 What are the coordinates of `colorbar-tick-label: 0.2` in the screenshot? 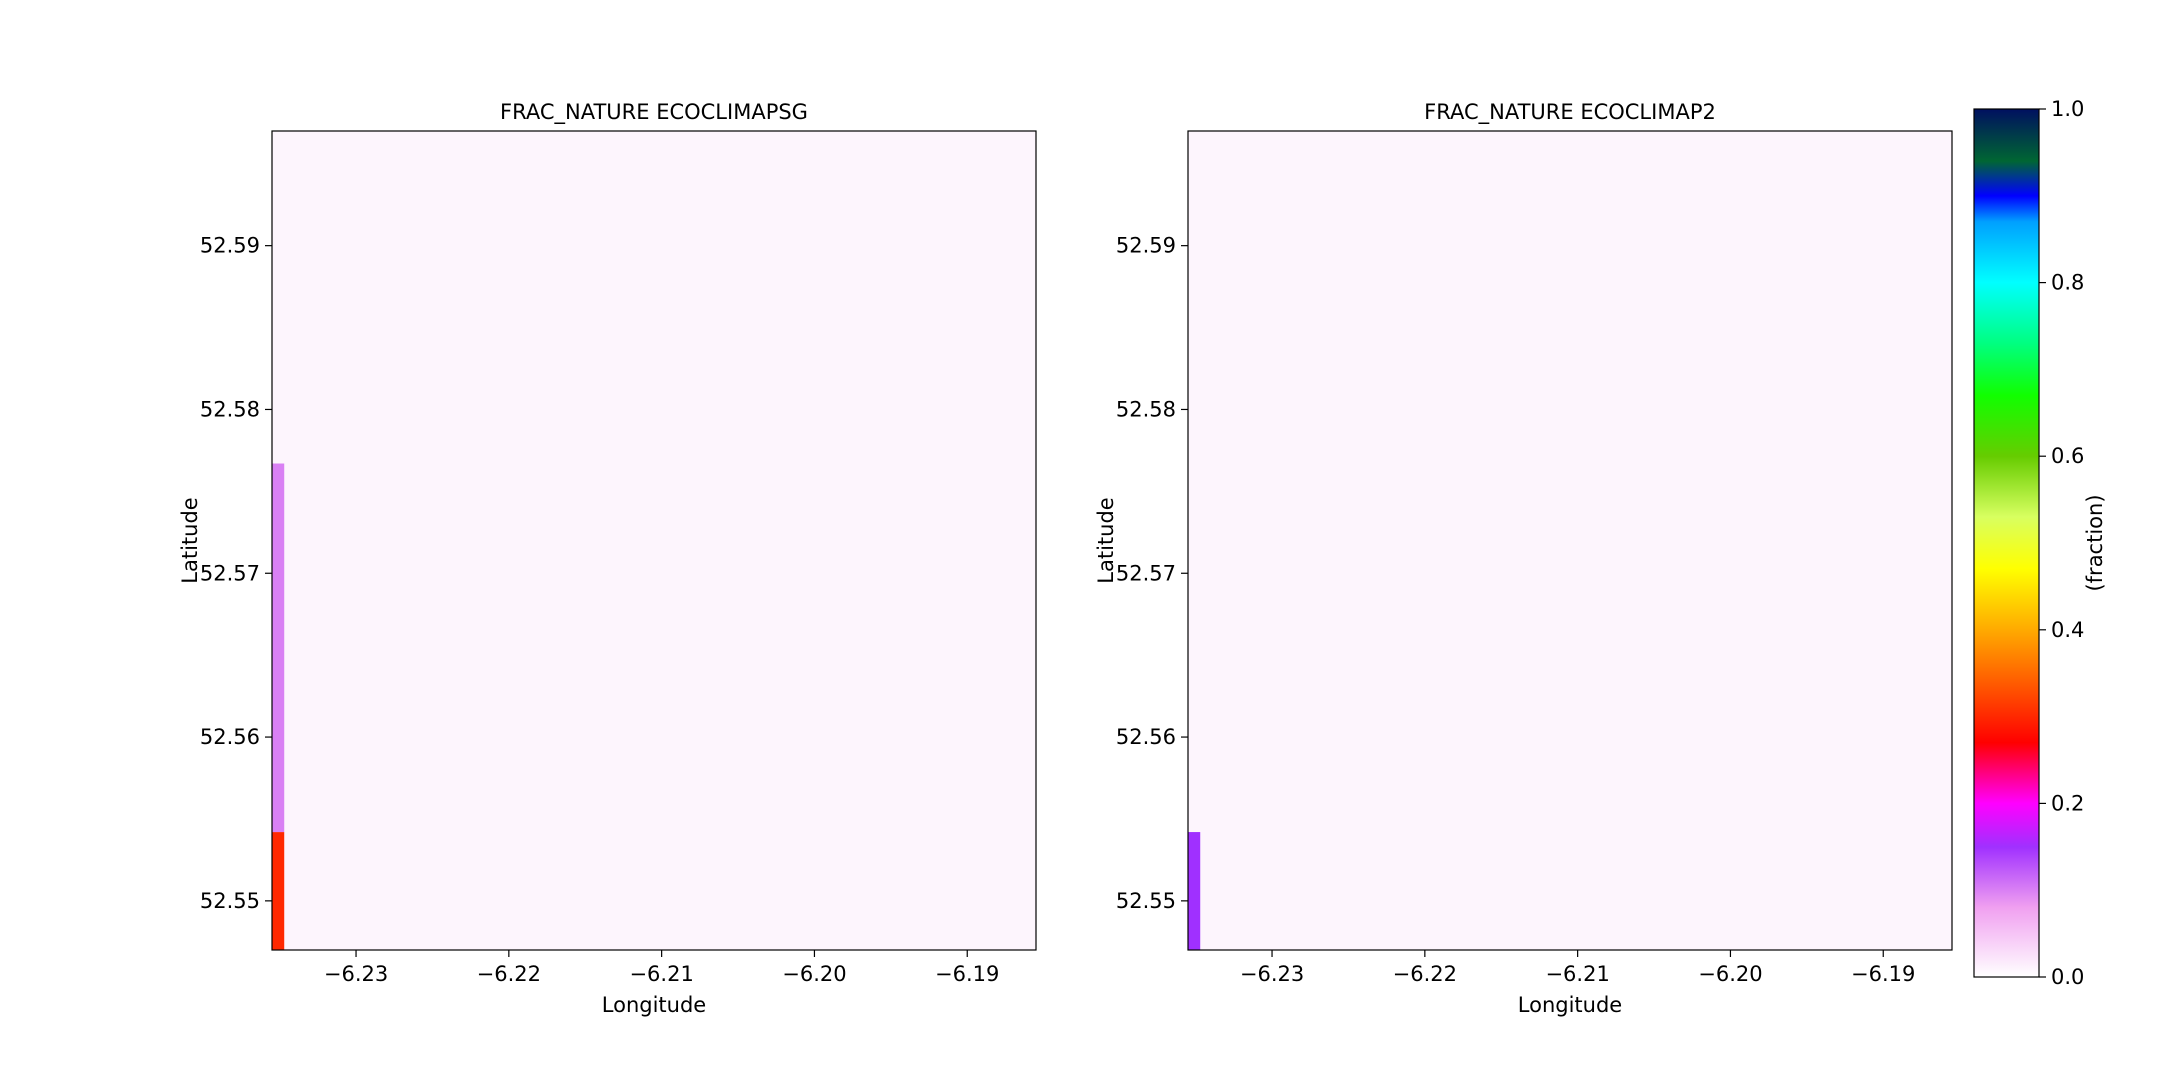 It's located at (2067, 803).